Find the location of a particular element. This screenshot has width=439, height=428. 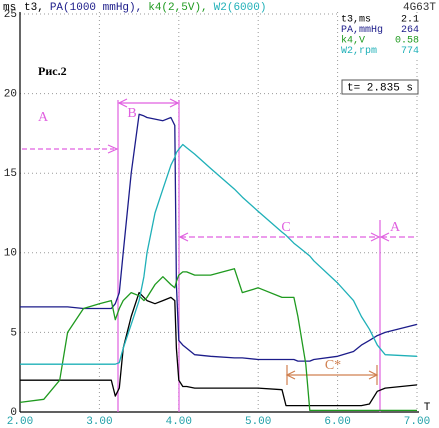

annotation: C* is located at coordinates (333, 365).